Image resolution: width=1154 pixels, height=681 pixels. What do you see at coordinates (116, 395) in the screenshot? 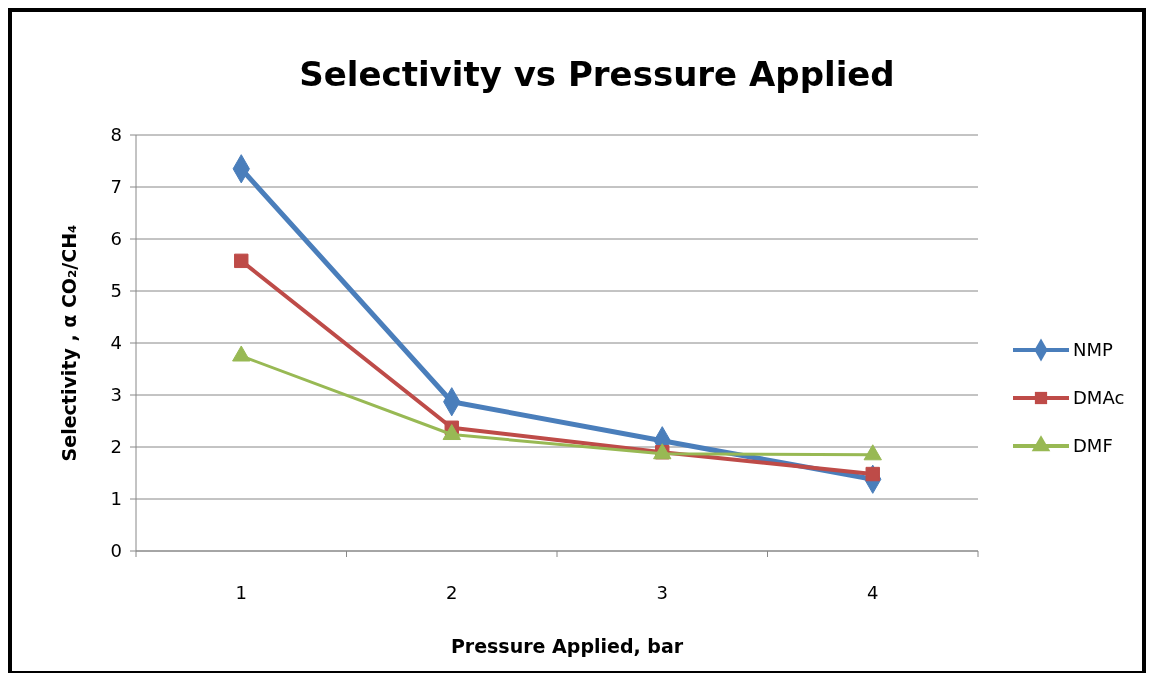
I see `y-tick-label: 3` at bounding box center [116, 395].